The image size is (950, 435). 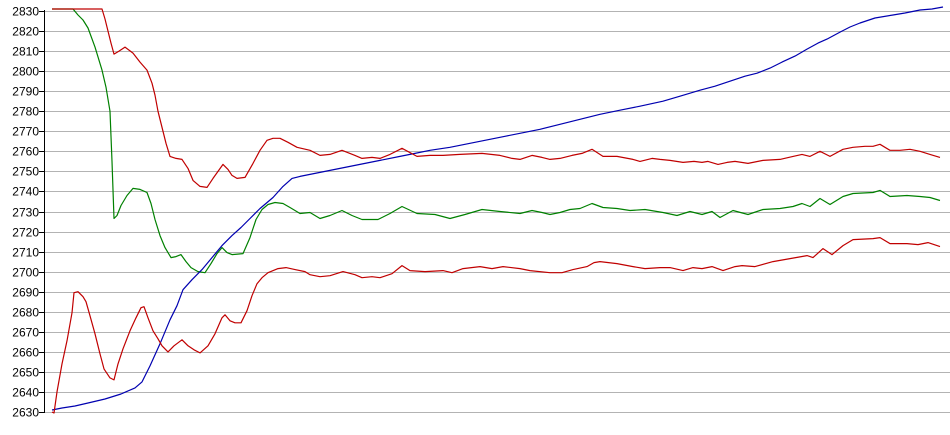 What do you see at coordinates (41, 212) in the screenshot?
I see `y-axis-ticks` at bounding box center [41, 212].